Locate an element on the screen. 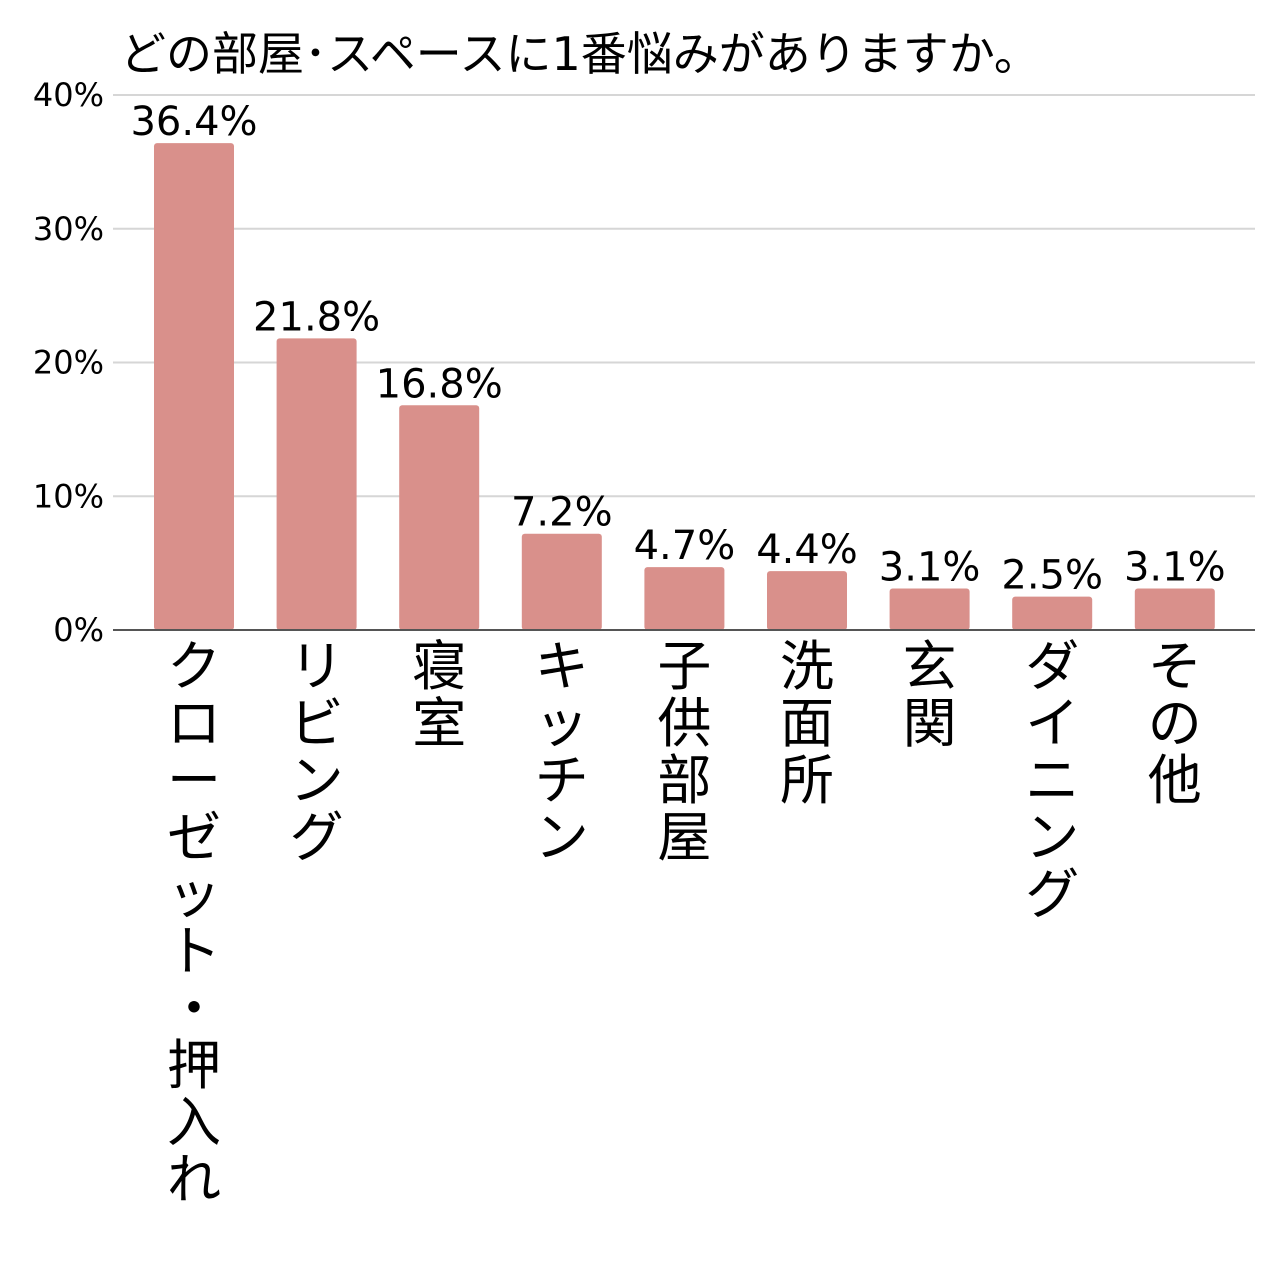  category-label: キッチン is located at coordinates (562, 752).